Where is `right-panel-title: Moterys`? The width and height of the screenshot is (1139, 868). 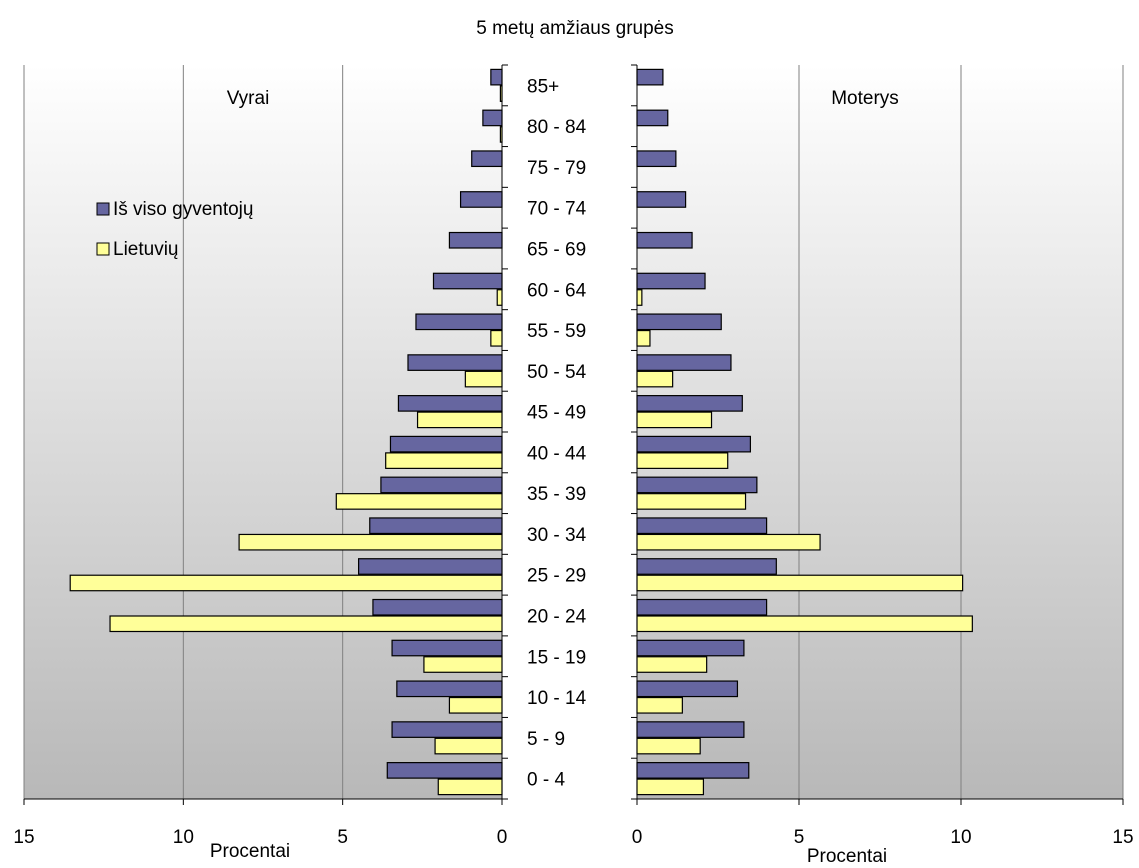
right-panel-title: Moterys is located at coordinates (865, 98).